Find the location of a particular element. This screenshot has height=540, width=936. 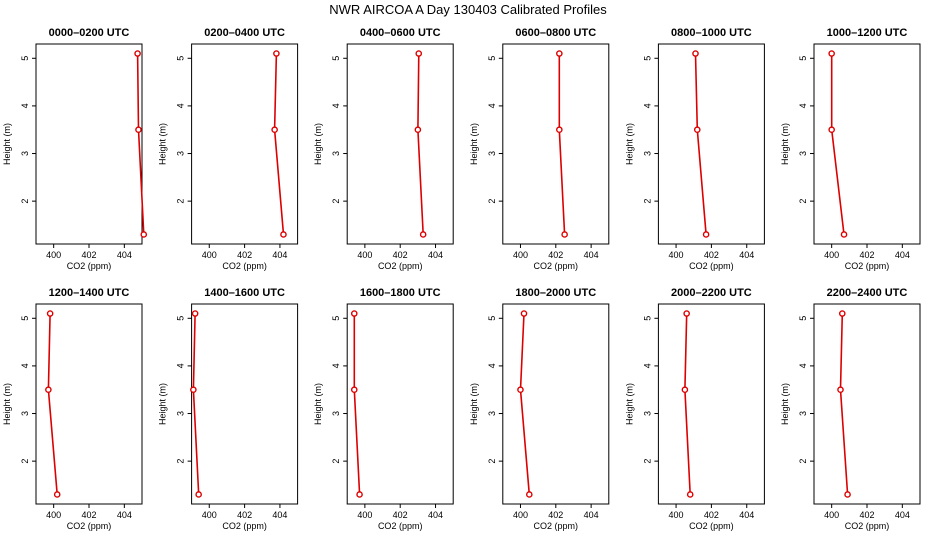

panel-title: 2000–2200 UTC is located at coordinates (711, 293).